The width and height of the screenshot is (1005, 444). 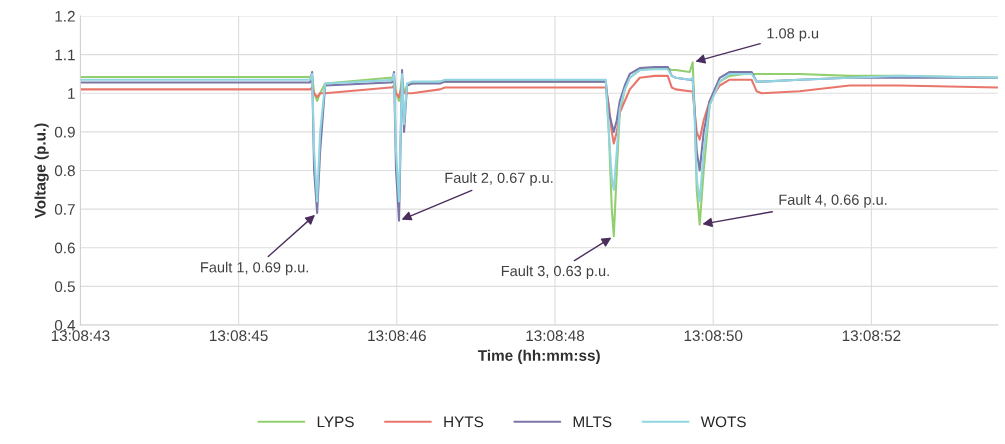 What do you see at coordinates (80, 336) in the screenshot?
I see `x-tick-label: 13:08:43` at bounding box center [80, 336].